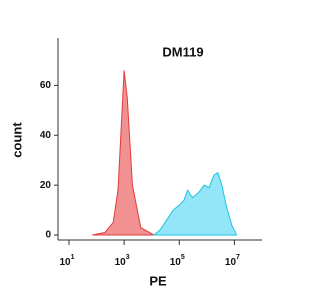  I want to click on x-tick-label: 10⁵, so click(177, 261).